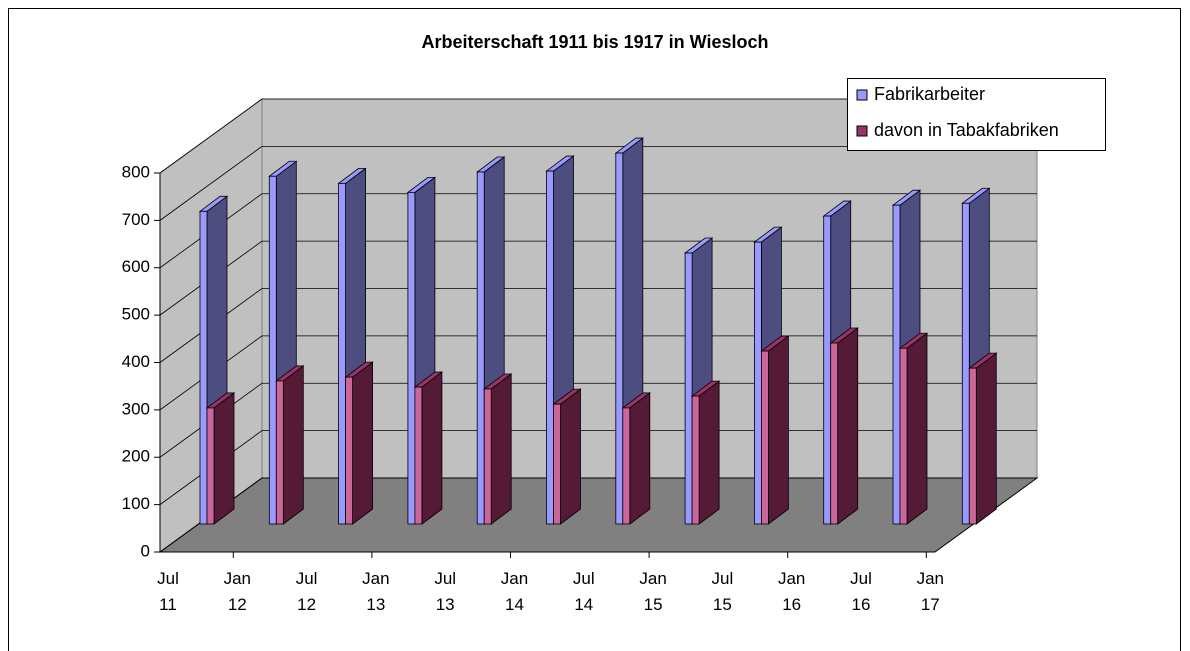 This screenshot has width=1190, height=651. What do you see at coordinates (136, 171) in the screenshot?
I see `y-tick-label: 800` at bounding box center [136, 171].